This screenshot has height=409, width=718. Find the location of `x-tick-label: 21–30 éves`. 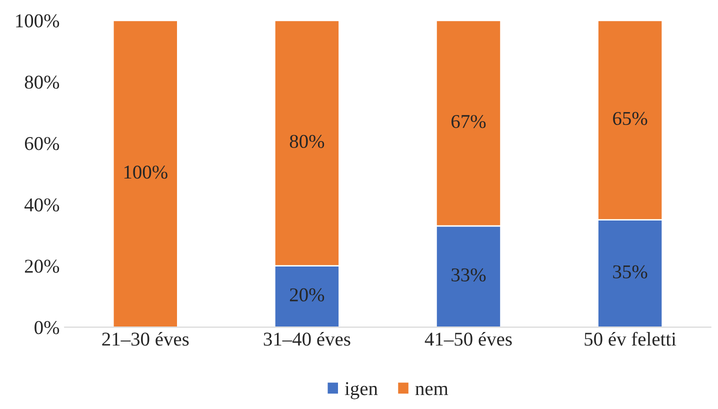

x-tick-label: 21–30 éves is located at coordinates (145, 339).